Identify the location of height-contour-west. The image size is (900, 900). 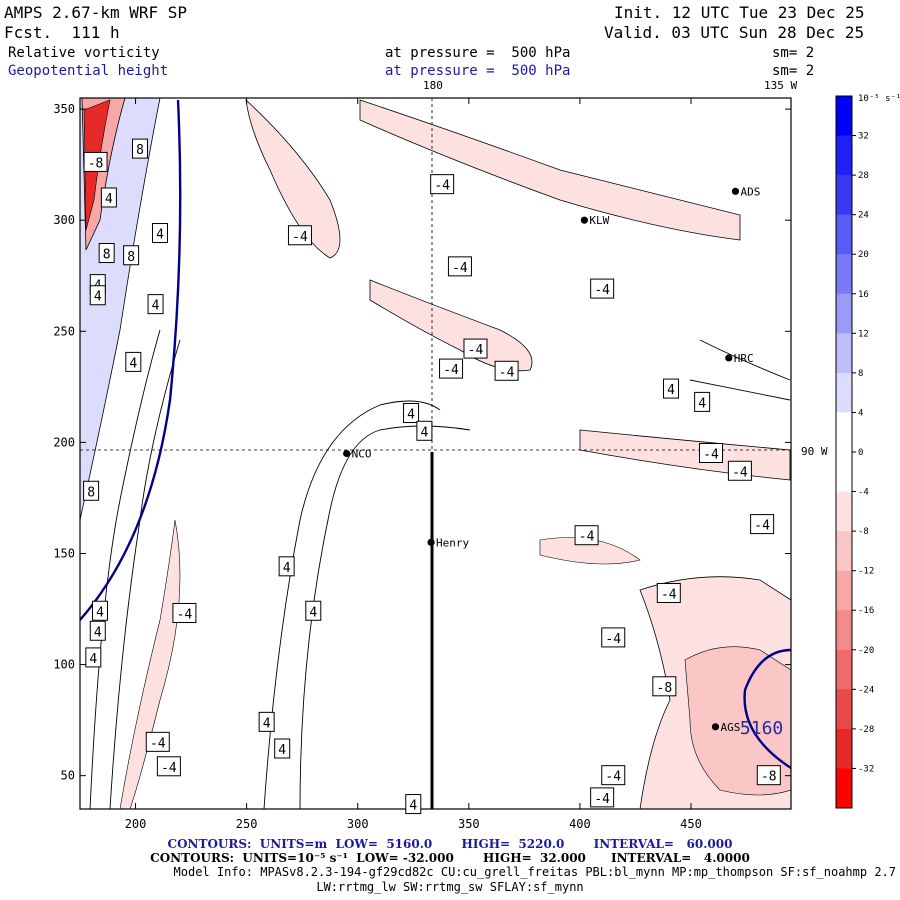
(131, 360).